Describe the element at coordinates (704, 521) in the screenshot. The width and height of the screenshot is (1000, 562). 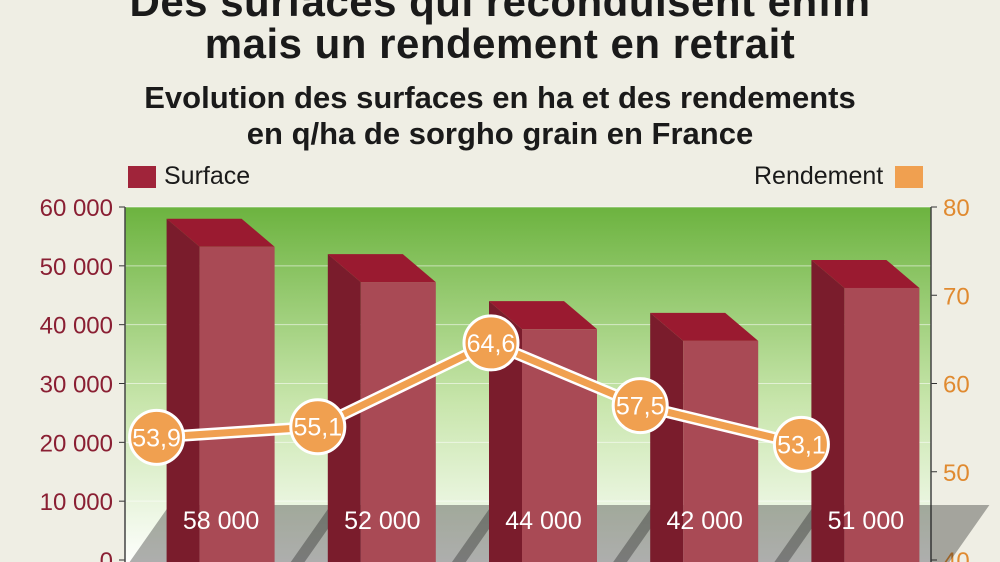
I see `surface-value-label: 42 000` at that location.